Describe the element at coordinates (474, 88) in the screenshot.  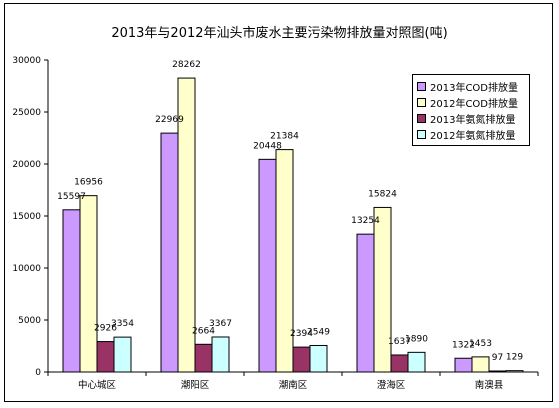
I see `legend-label: 2013年COD排放量` at that location.